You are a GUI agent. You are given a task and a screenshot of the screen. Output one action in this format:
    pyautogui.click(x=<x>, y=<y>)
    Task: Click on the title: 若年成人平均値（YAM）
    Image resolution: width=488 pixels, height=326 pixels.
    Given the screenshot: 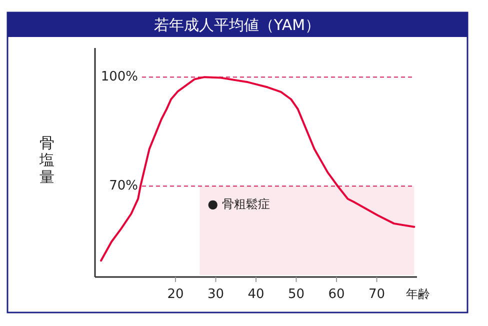 What is the action you would take?
    pyautogui.click(x=237, y=25)
    